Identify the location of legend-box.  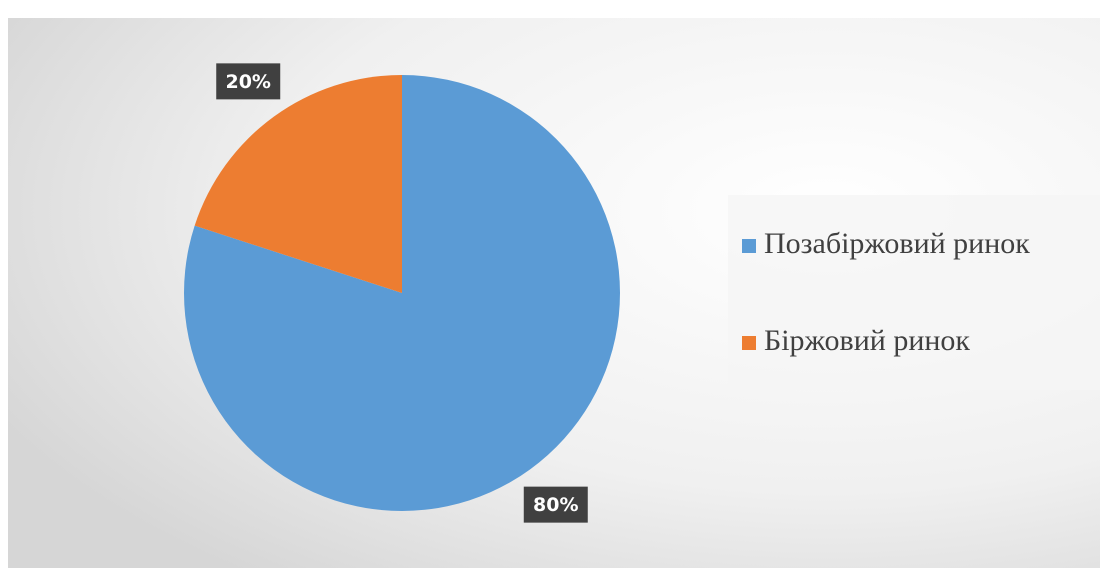
(914, 292).